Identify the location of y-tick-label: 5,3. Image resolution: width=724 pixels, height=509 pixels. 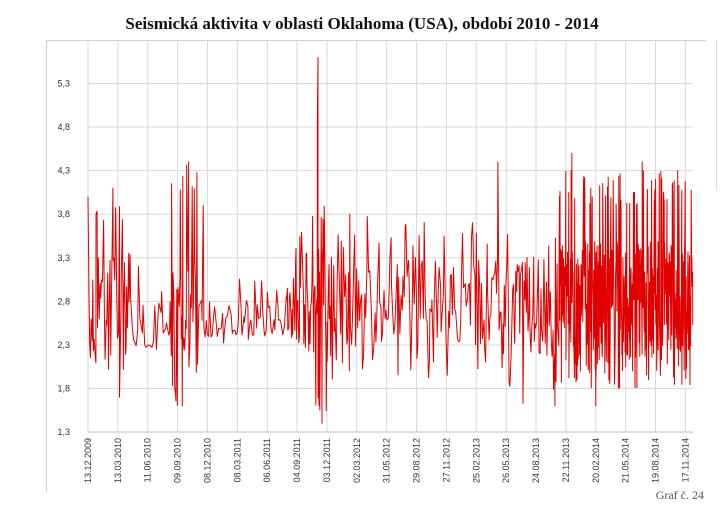
(63, 84).